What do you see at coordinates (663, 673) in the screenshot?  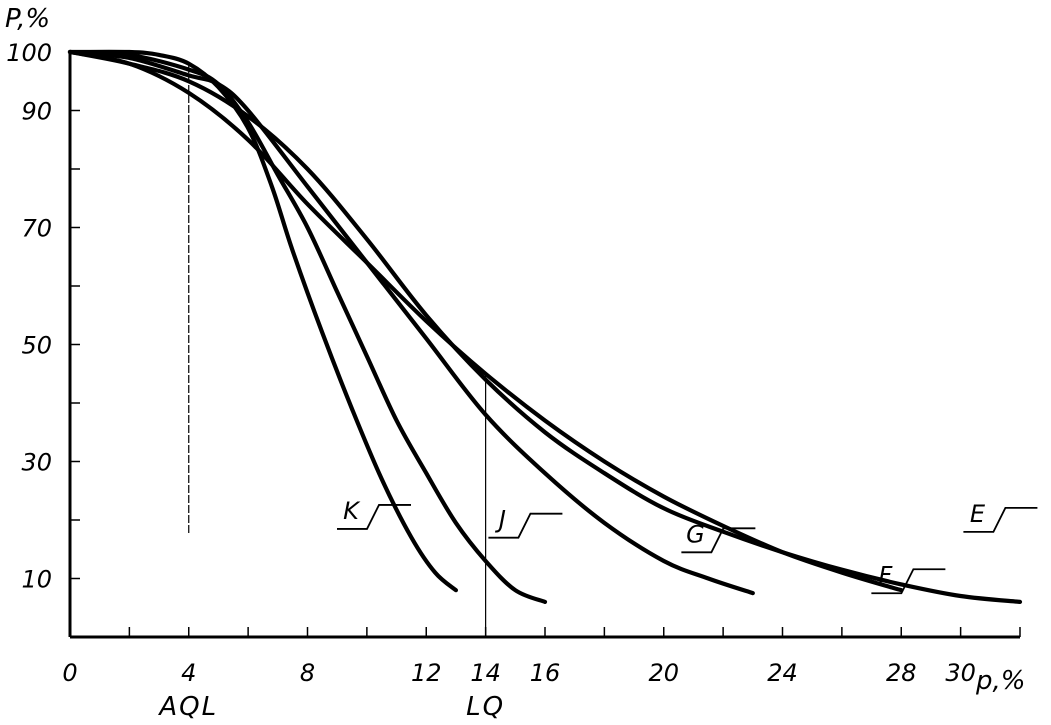 I see `x-tick-label: 20` at bounding box center [663, 673].